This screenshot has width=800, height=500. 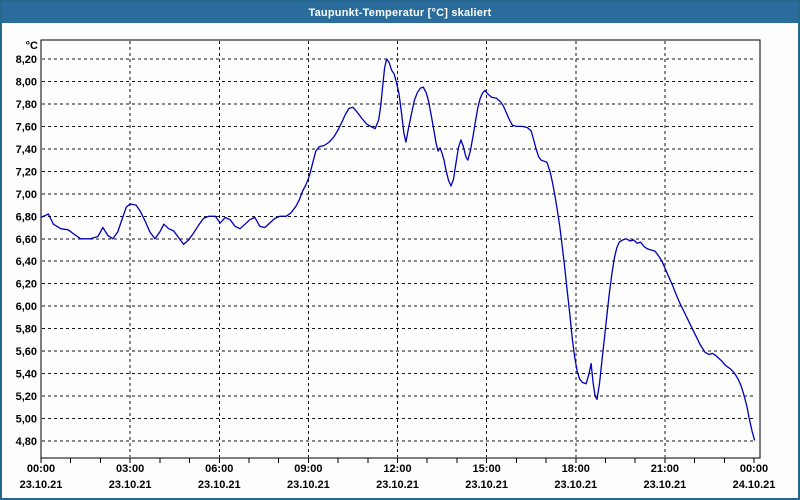 I want to click on x-time-label: 09:00, so click(x=308, y=469).